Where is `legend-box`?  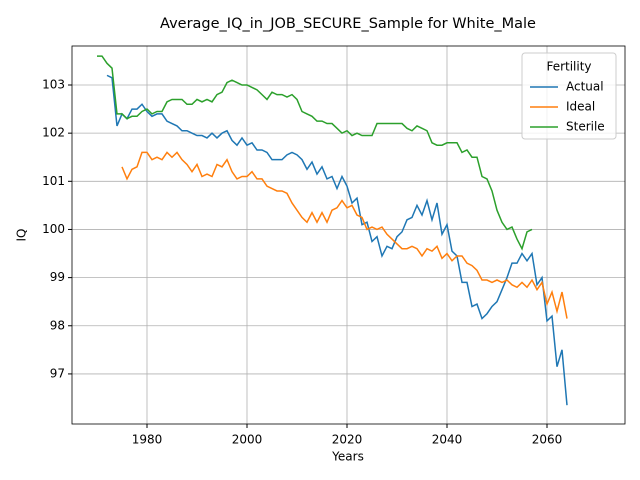 legend-box is located at coordinates (569, 96).